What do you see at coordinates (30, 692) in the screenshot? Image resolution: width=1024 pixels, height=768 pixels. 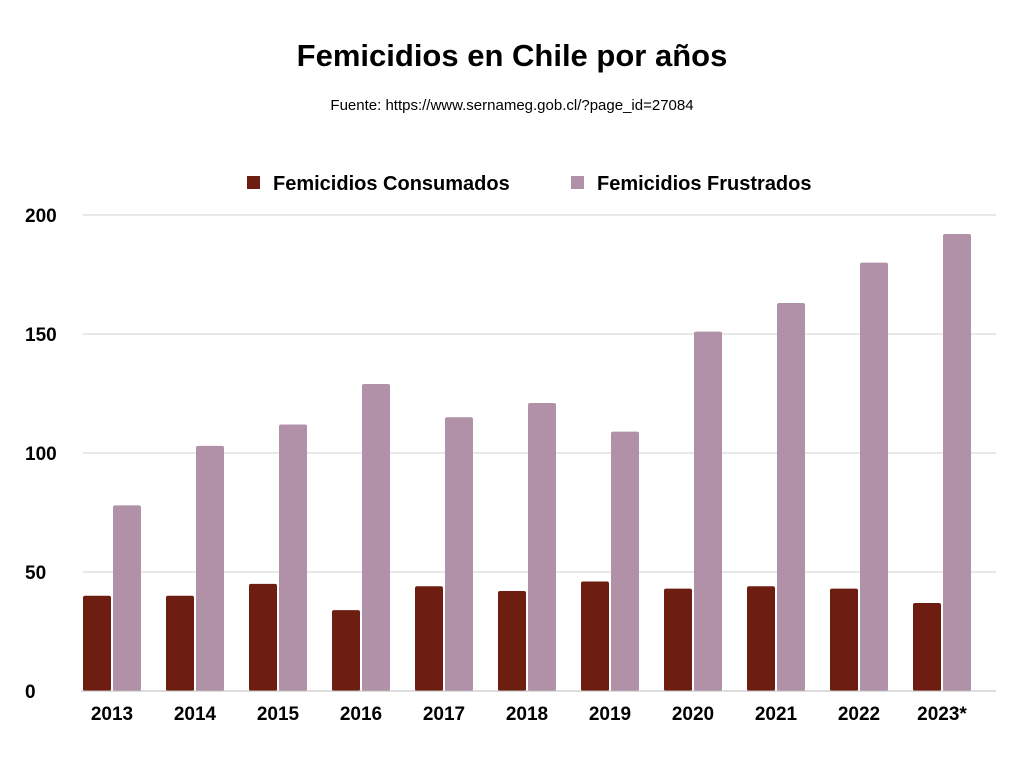 I see `y-tick-label: 0` at bounding box center [30, 692].